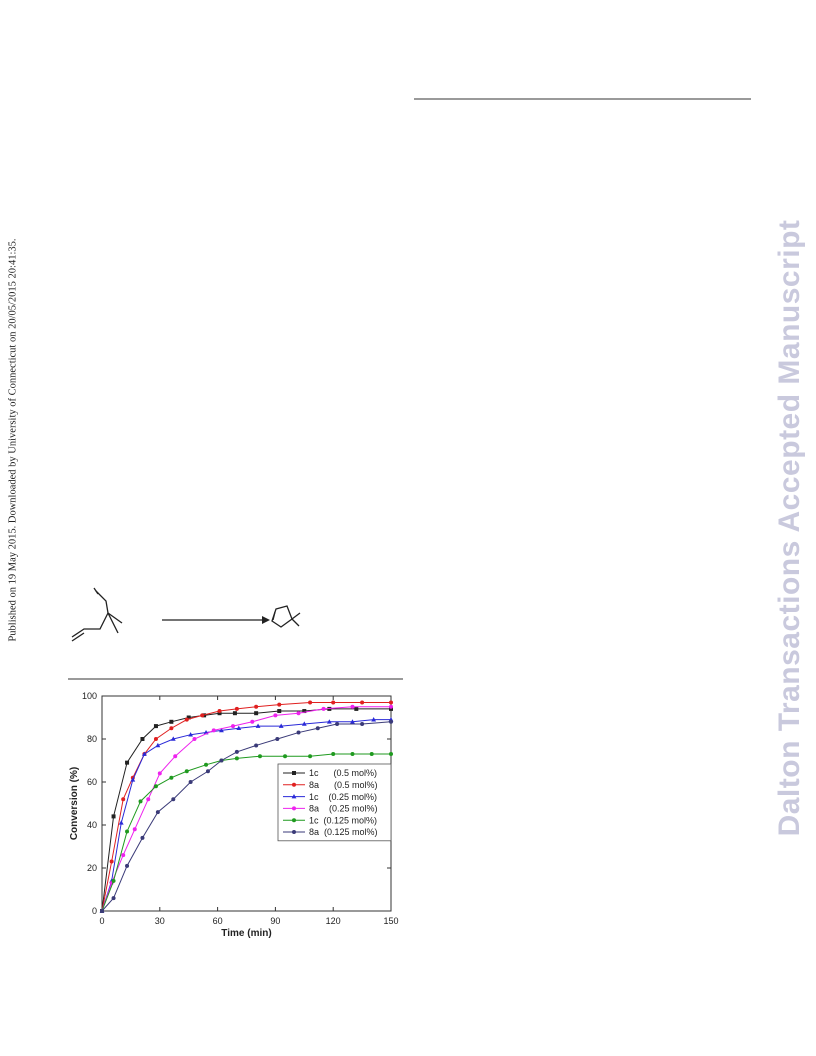 The width and height of the screenshot is (816, 1056). I want to click on x-tick-label: 60, so click(218, 921).